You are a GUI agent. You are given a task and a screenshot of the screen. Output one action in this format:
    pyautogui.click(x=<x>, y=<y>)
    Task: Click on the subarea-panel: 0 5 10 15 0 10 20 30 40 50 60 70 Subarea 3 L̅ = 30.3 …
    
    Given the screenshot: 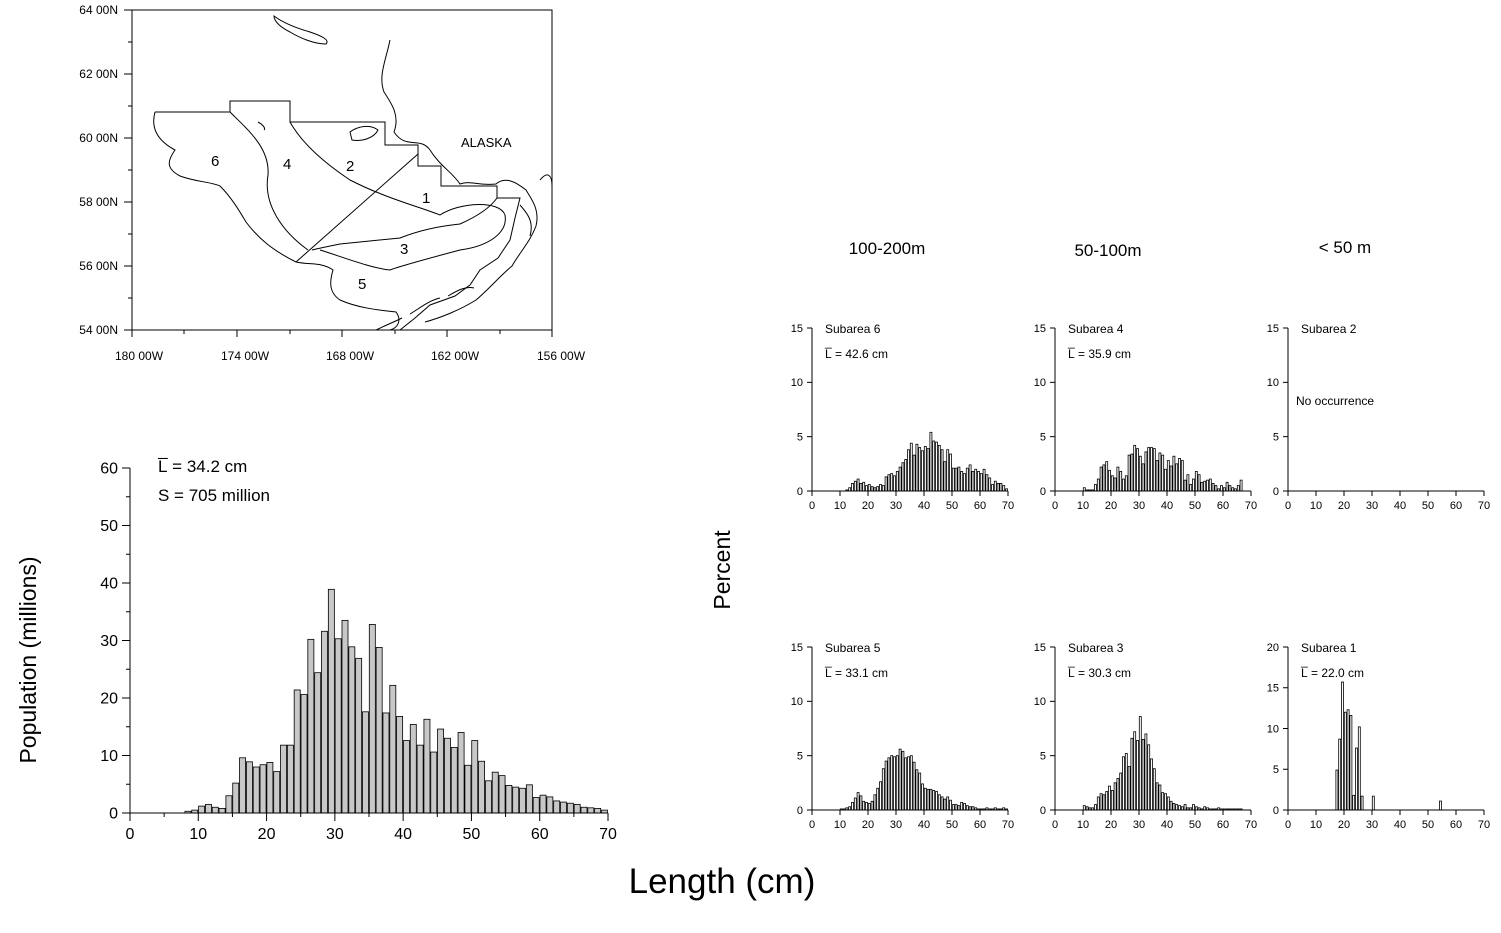 What is the action you would take?
    pyautogui.click(x=1145, y=736)
    